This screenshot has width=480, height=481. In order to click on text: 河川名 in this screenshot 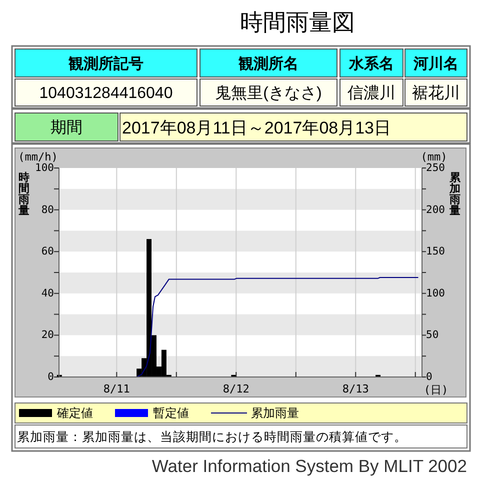, I will do `click(435, 64)`.